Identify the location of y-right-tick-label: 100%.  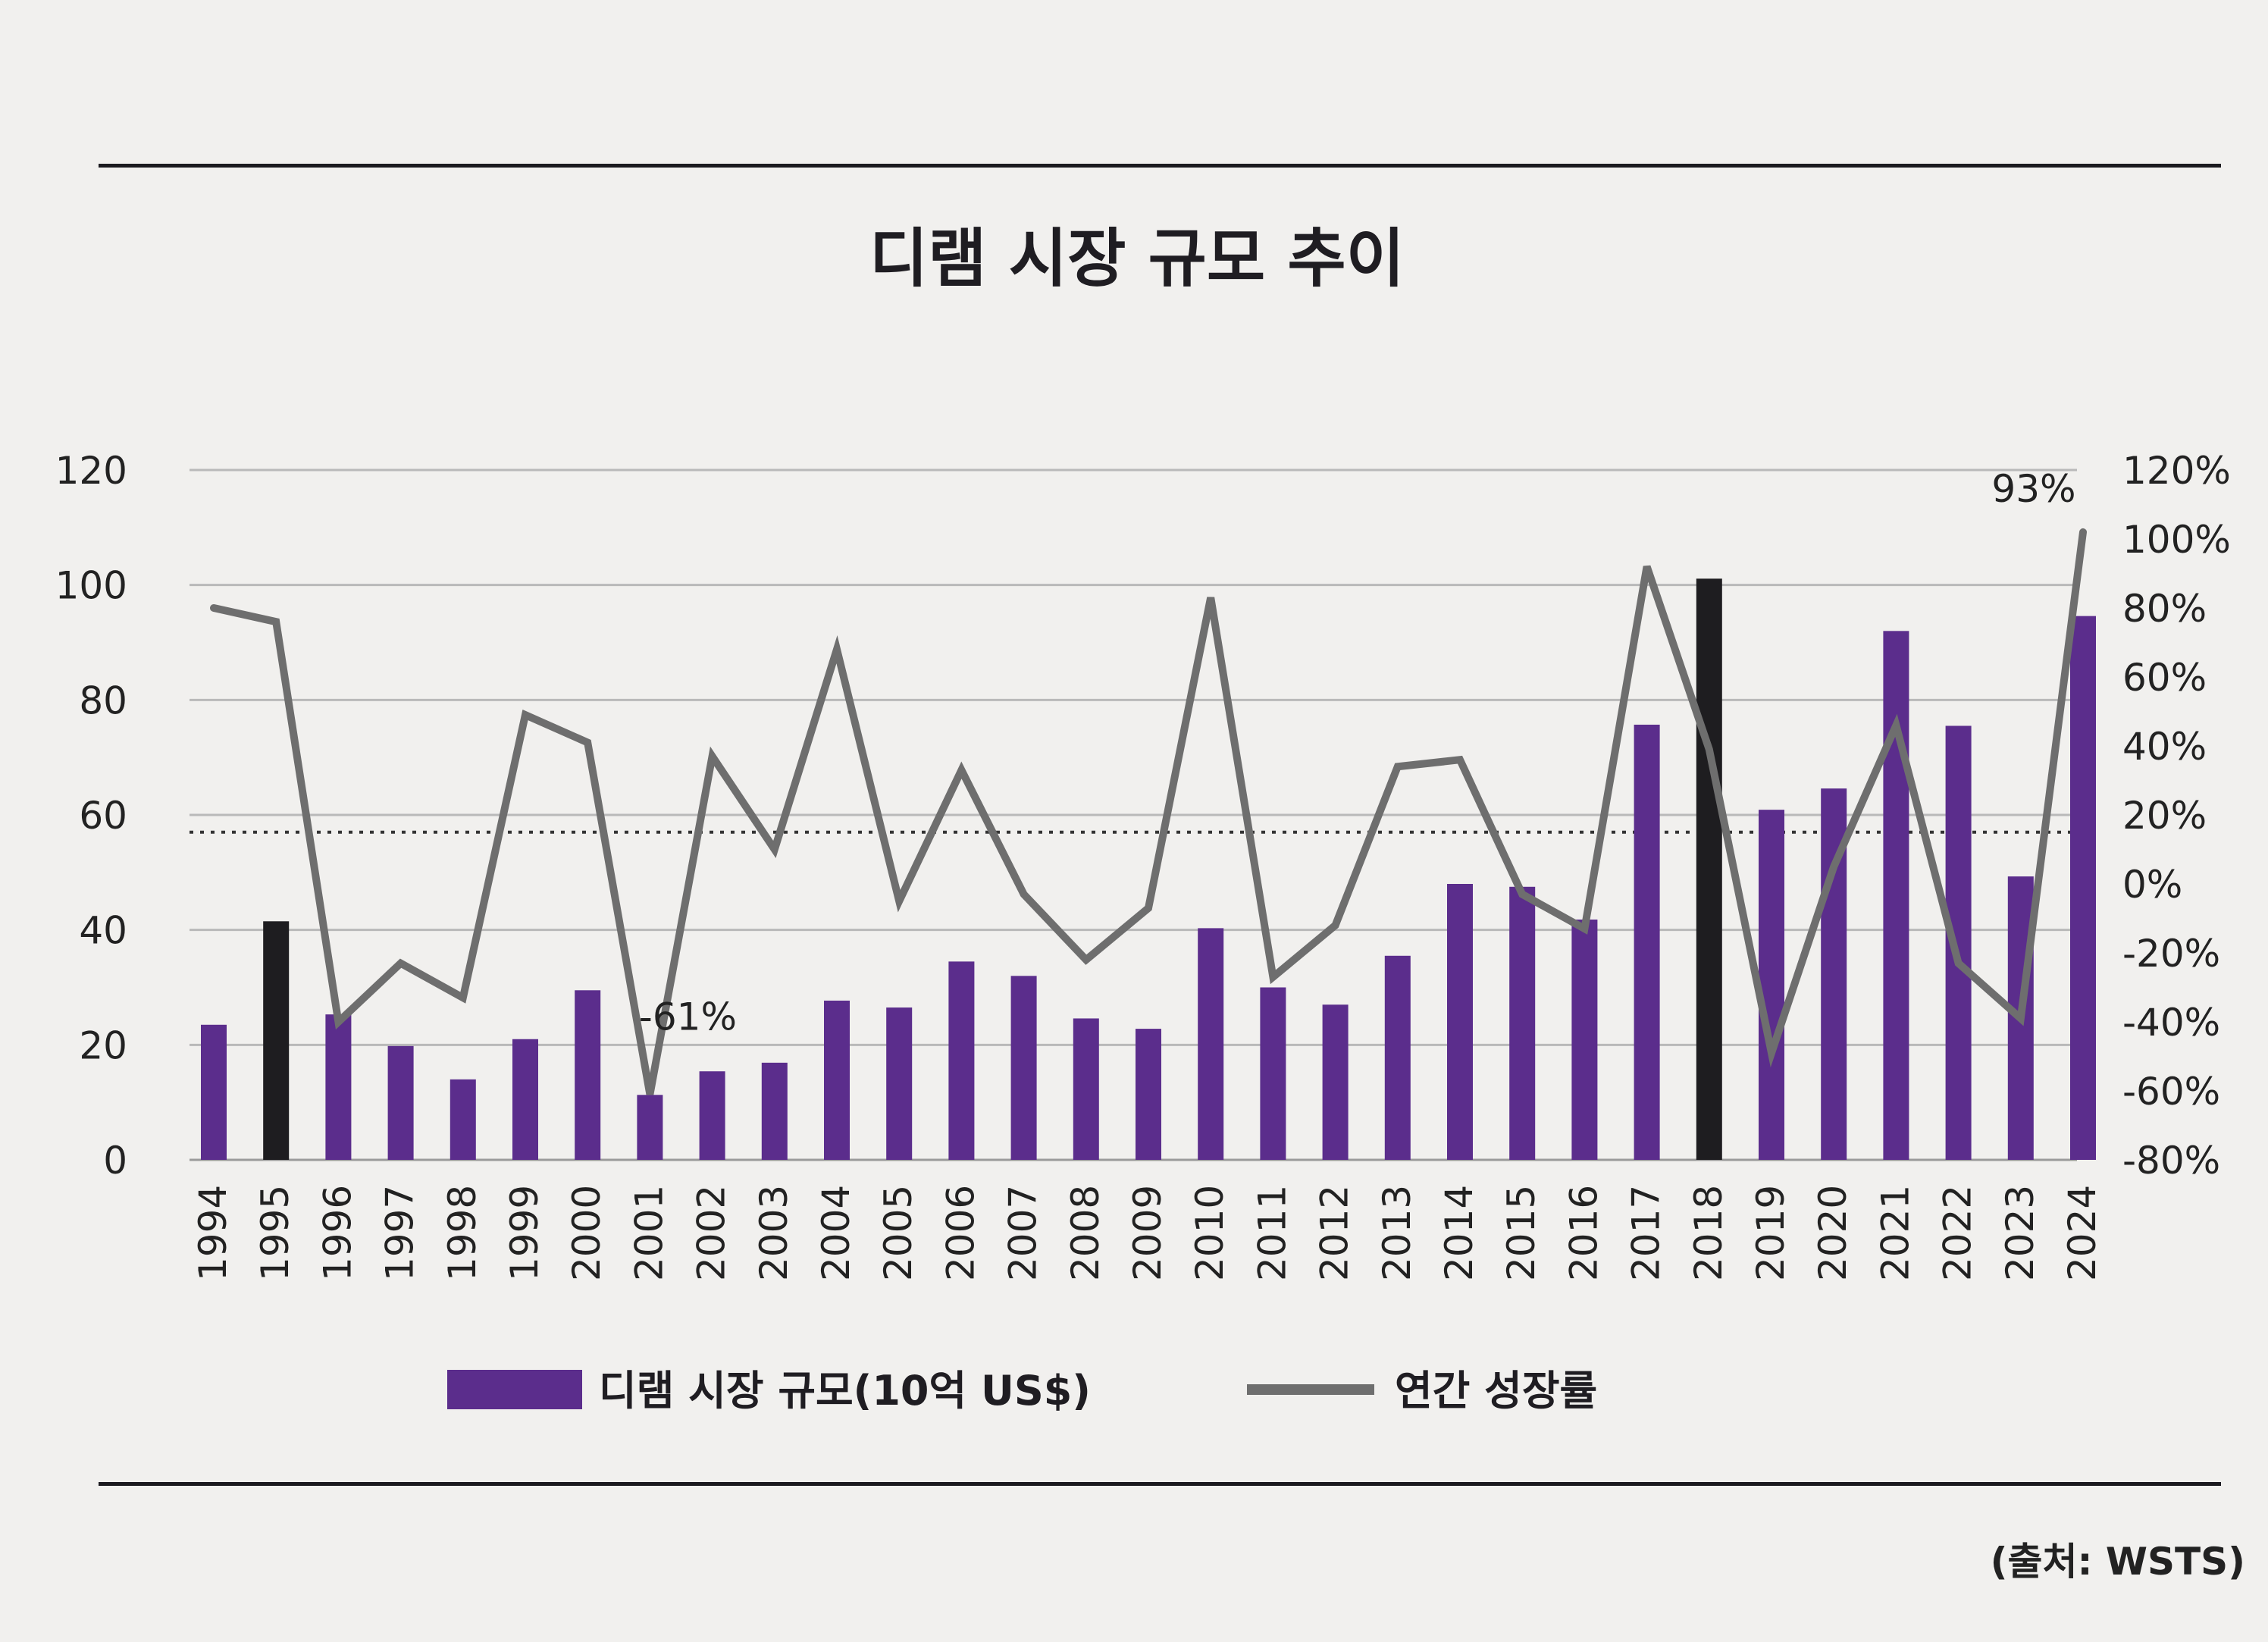
(2176, 540).